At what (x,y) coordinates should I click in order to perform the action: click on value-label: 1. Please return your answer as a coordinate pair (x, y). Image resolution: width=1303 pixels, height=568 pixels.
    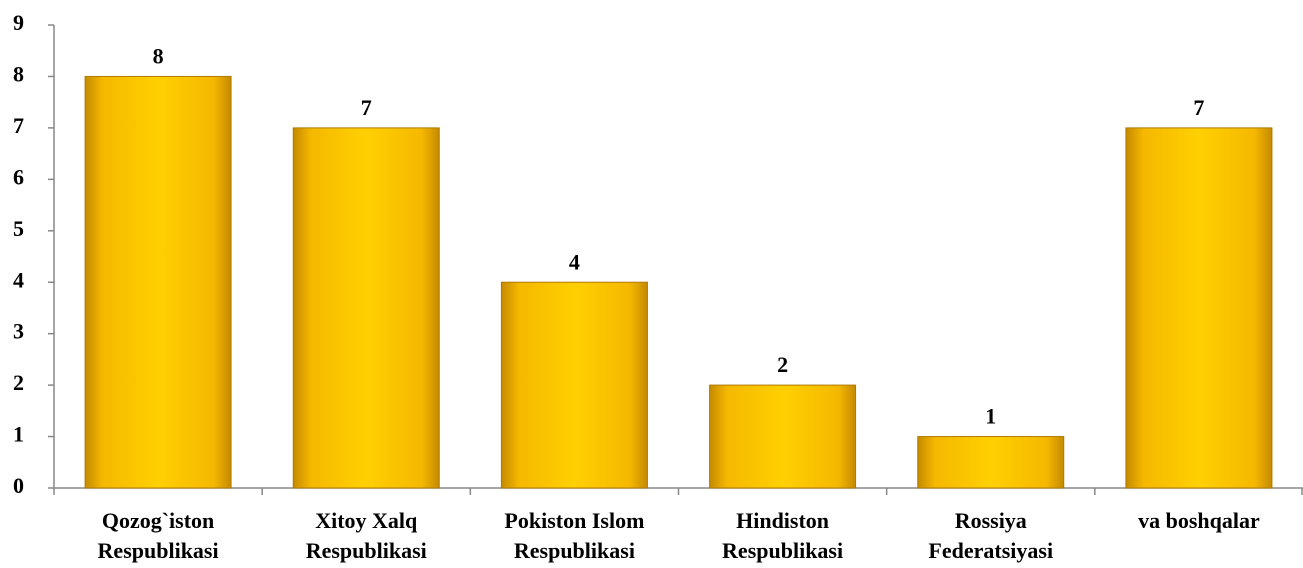
    Looking at the image, I should click on (990, 416).